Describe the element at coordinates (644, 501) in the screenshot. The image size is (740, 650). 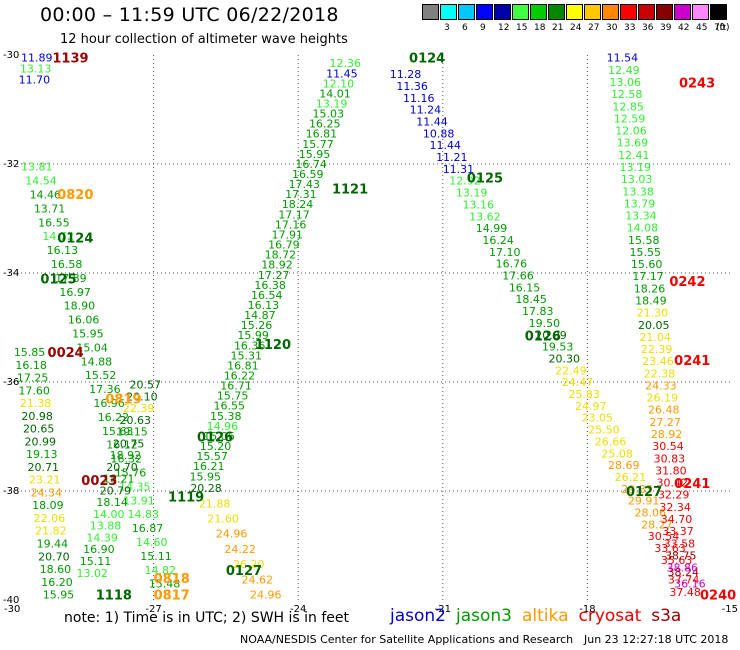
I see `swh-value: 29.91` at that location.